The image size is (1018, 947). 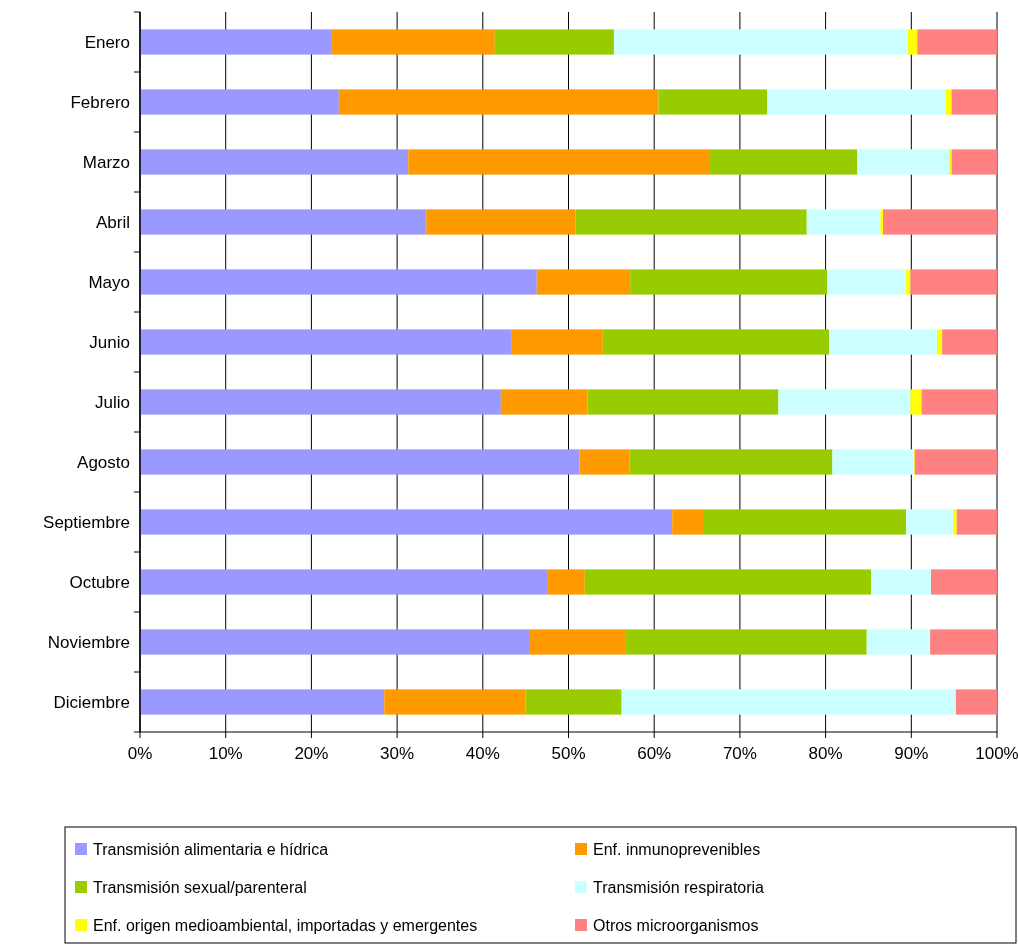 What do you see at coordinates (825, 753) in the screenshot?
I see `x-tick-label: 80%` at bounding box center [825, 753].